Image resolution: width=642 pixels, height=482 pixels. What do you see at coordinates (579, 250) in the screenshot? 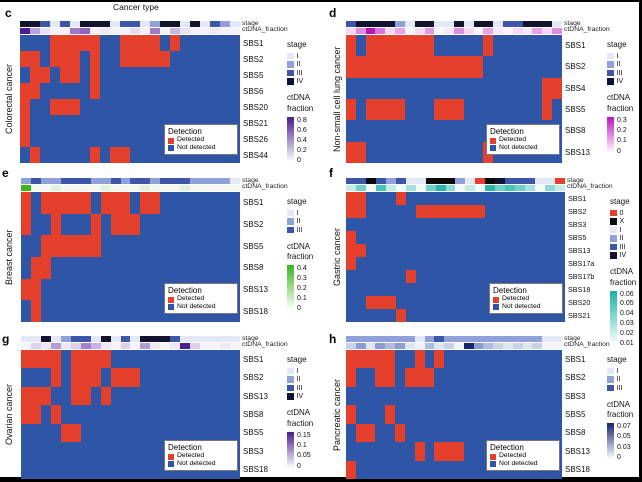
I see `row-label: SBS13` at bounding box center [579, 250].